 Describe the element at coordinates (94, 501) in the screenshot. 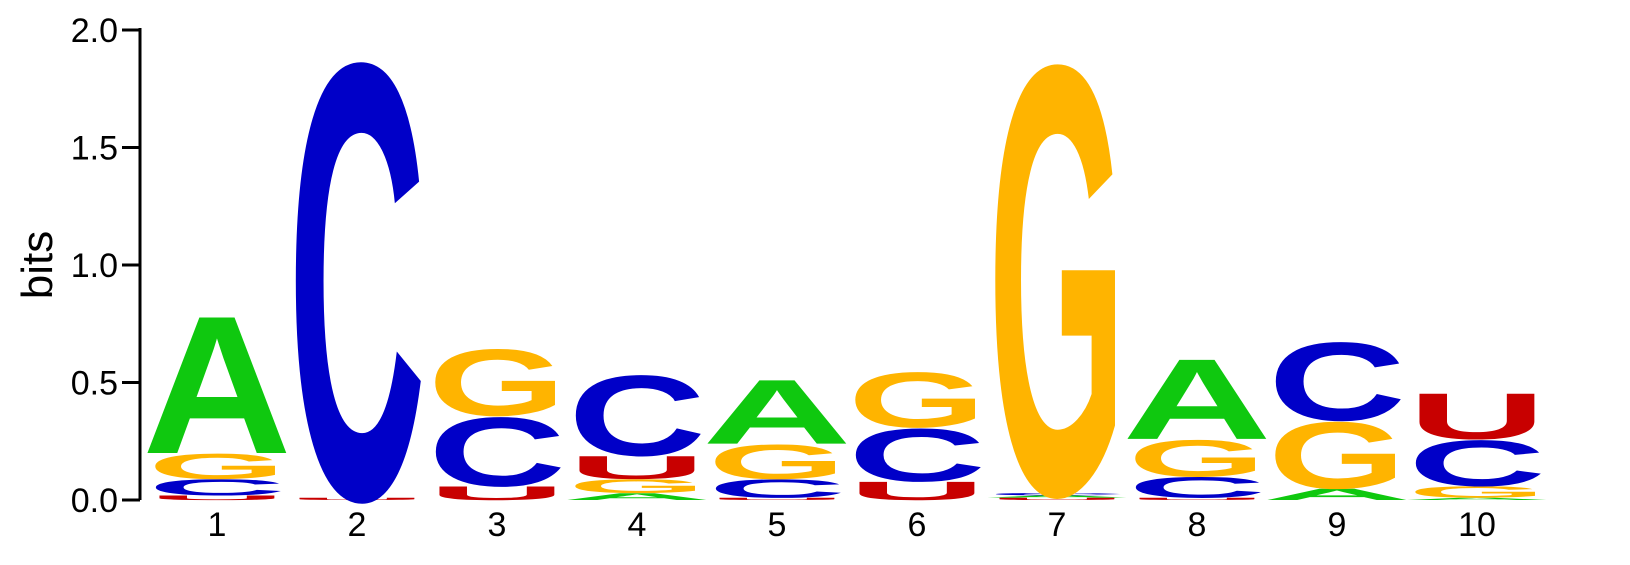

I see `y-tick-label: 0.0` at that location.